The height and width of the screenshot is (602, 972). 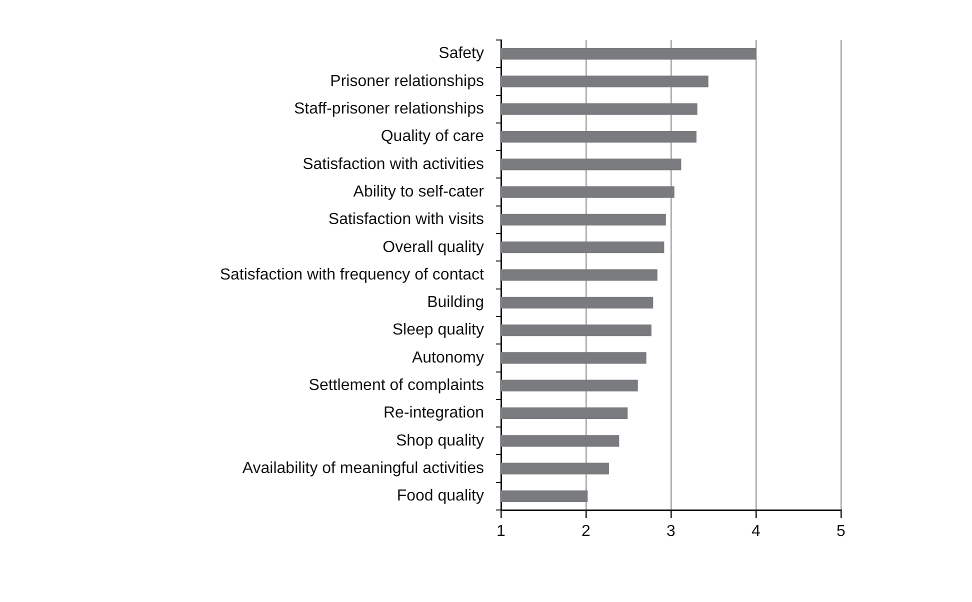 I want to click on y-tick-label: Building, so click(x=455, y=303).